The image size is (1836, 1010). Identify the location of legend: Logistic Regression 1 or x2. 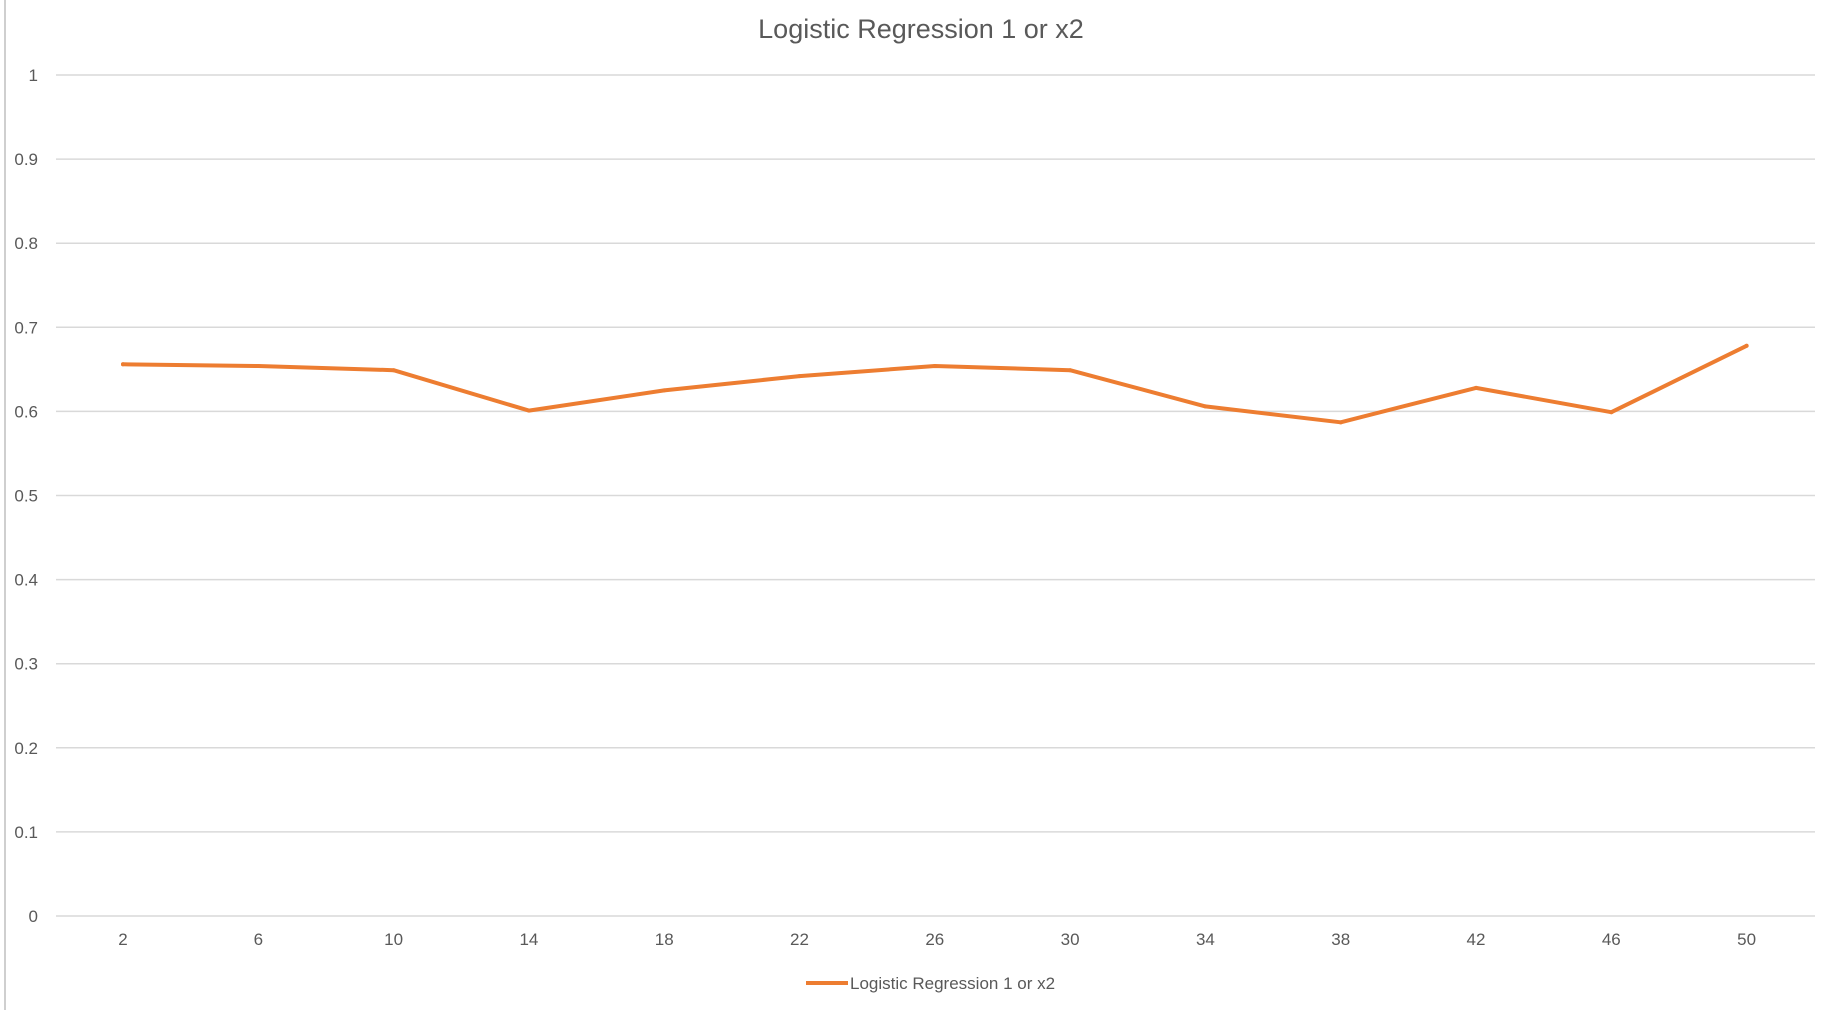
(930, 983).